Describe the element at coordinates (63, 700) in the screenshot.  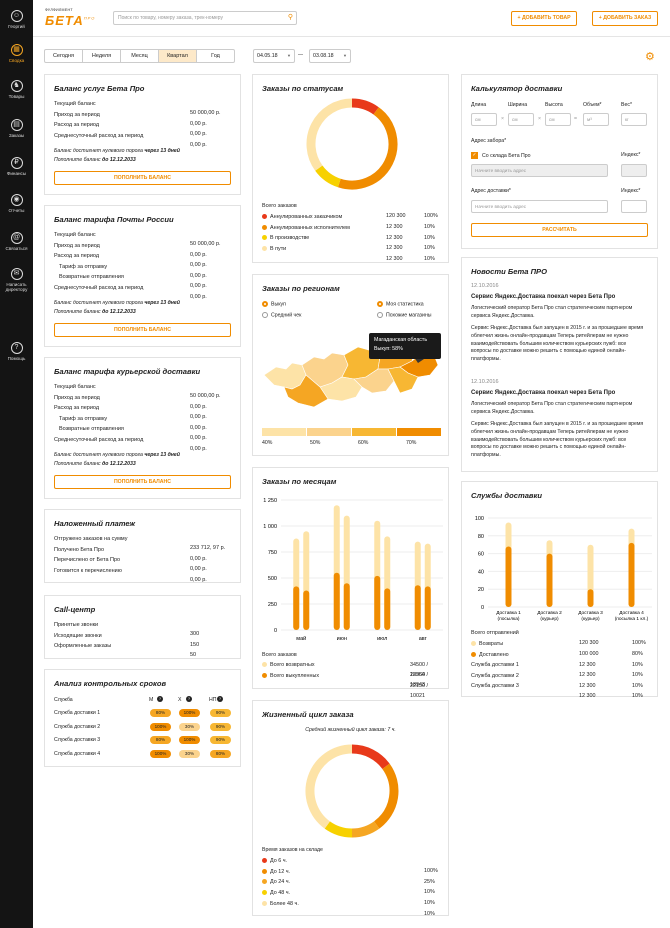
I see `control-col-service: Служба` at that location.